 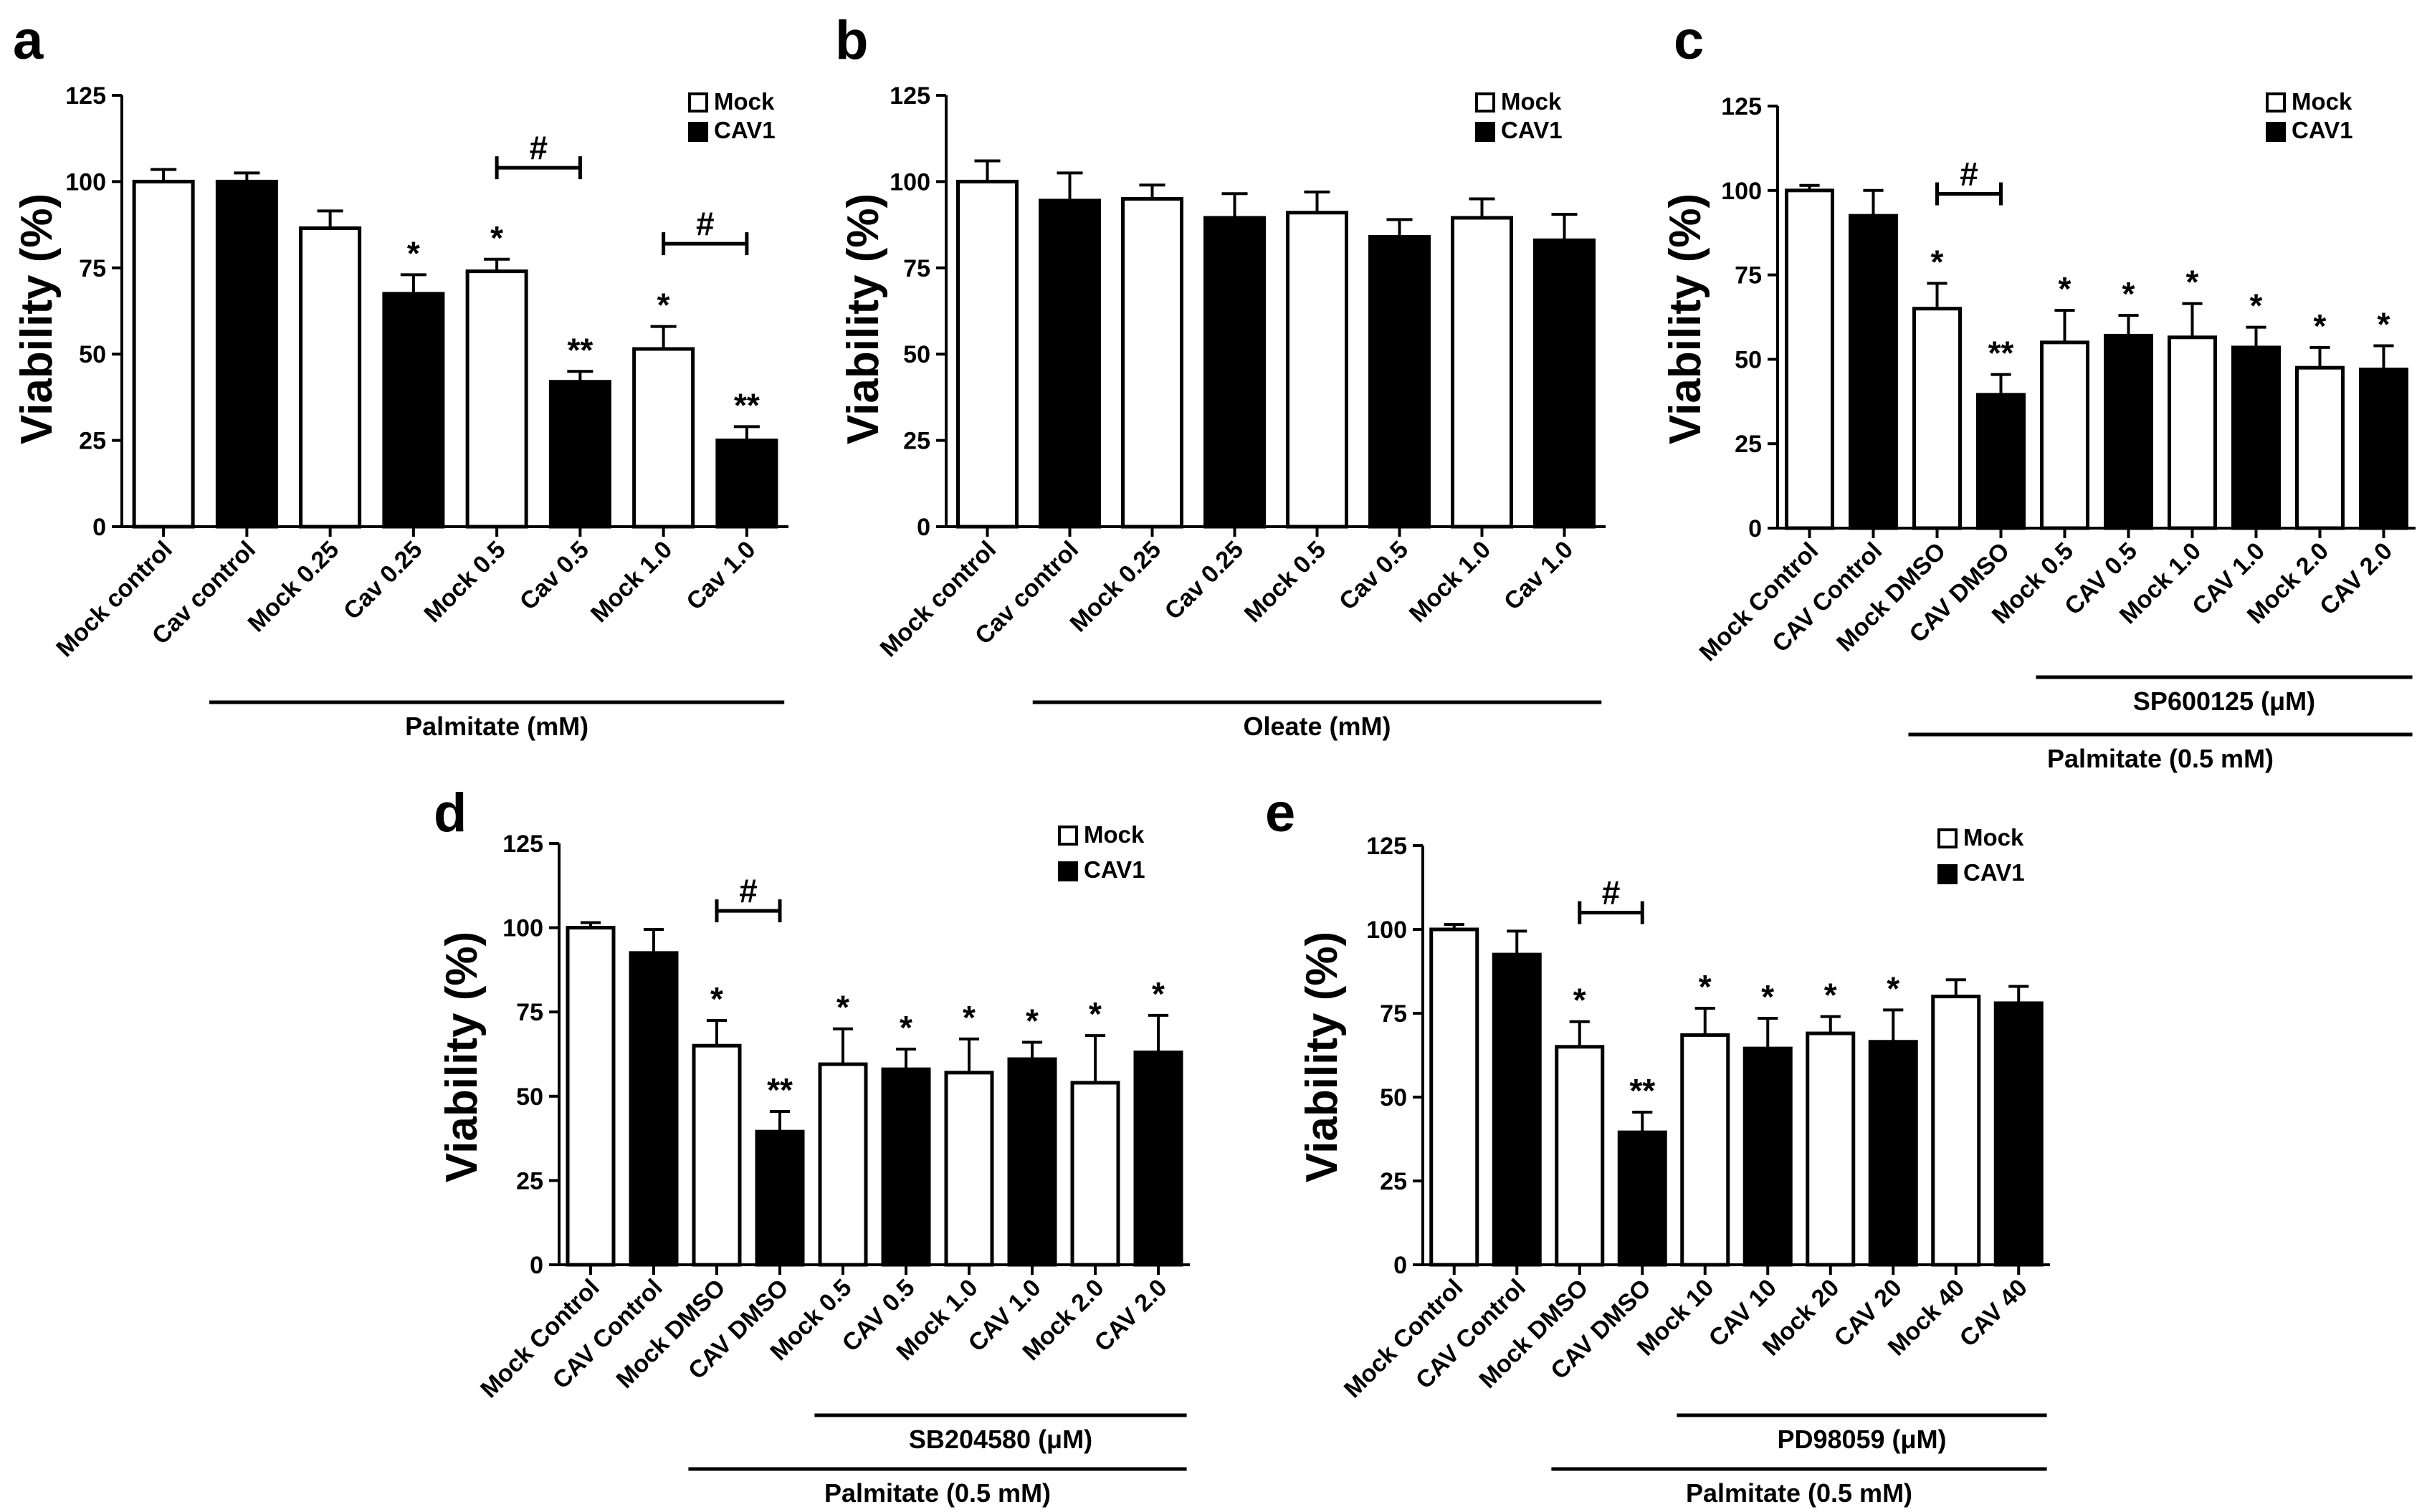 What do you see at coordinates (1533, 1334) in the screenshot?
I see `x-category-label: Mock DMSO` at bounding box center [1533, 1334].